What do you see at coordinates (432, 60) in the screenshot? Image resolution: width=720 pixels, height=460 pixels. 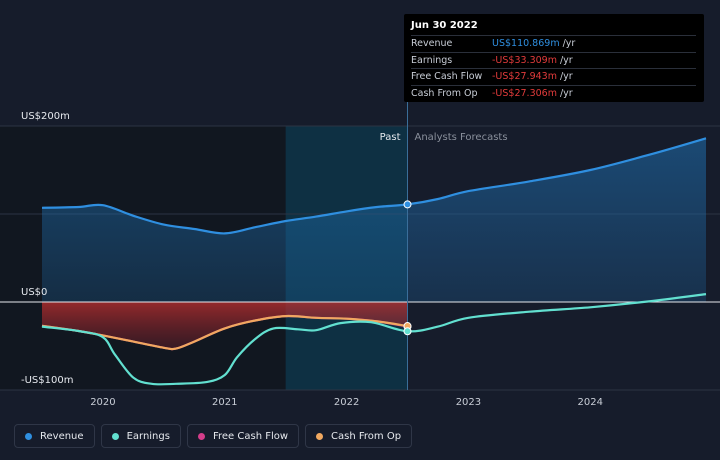 I see `tooltip-row-name: Earnings` at bounding box center [432, 60].